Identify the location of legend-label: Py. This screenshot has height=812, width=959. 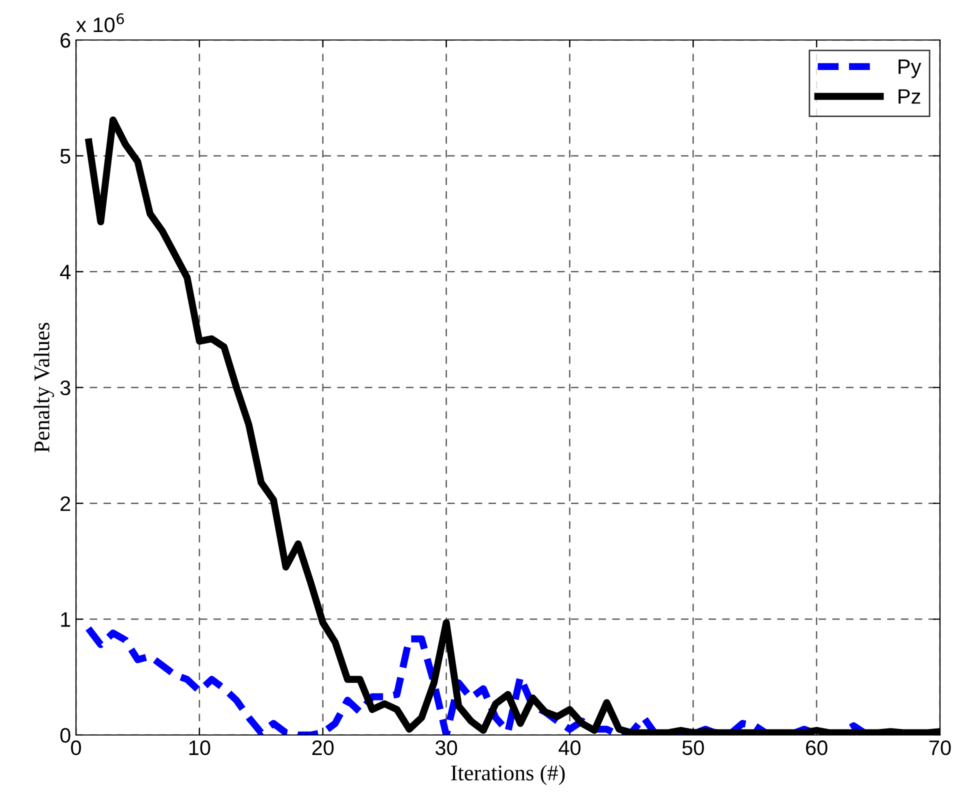
(910, 69).